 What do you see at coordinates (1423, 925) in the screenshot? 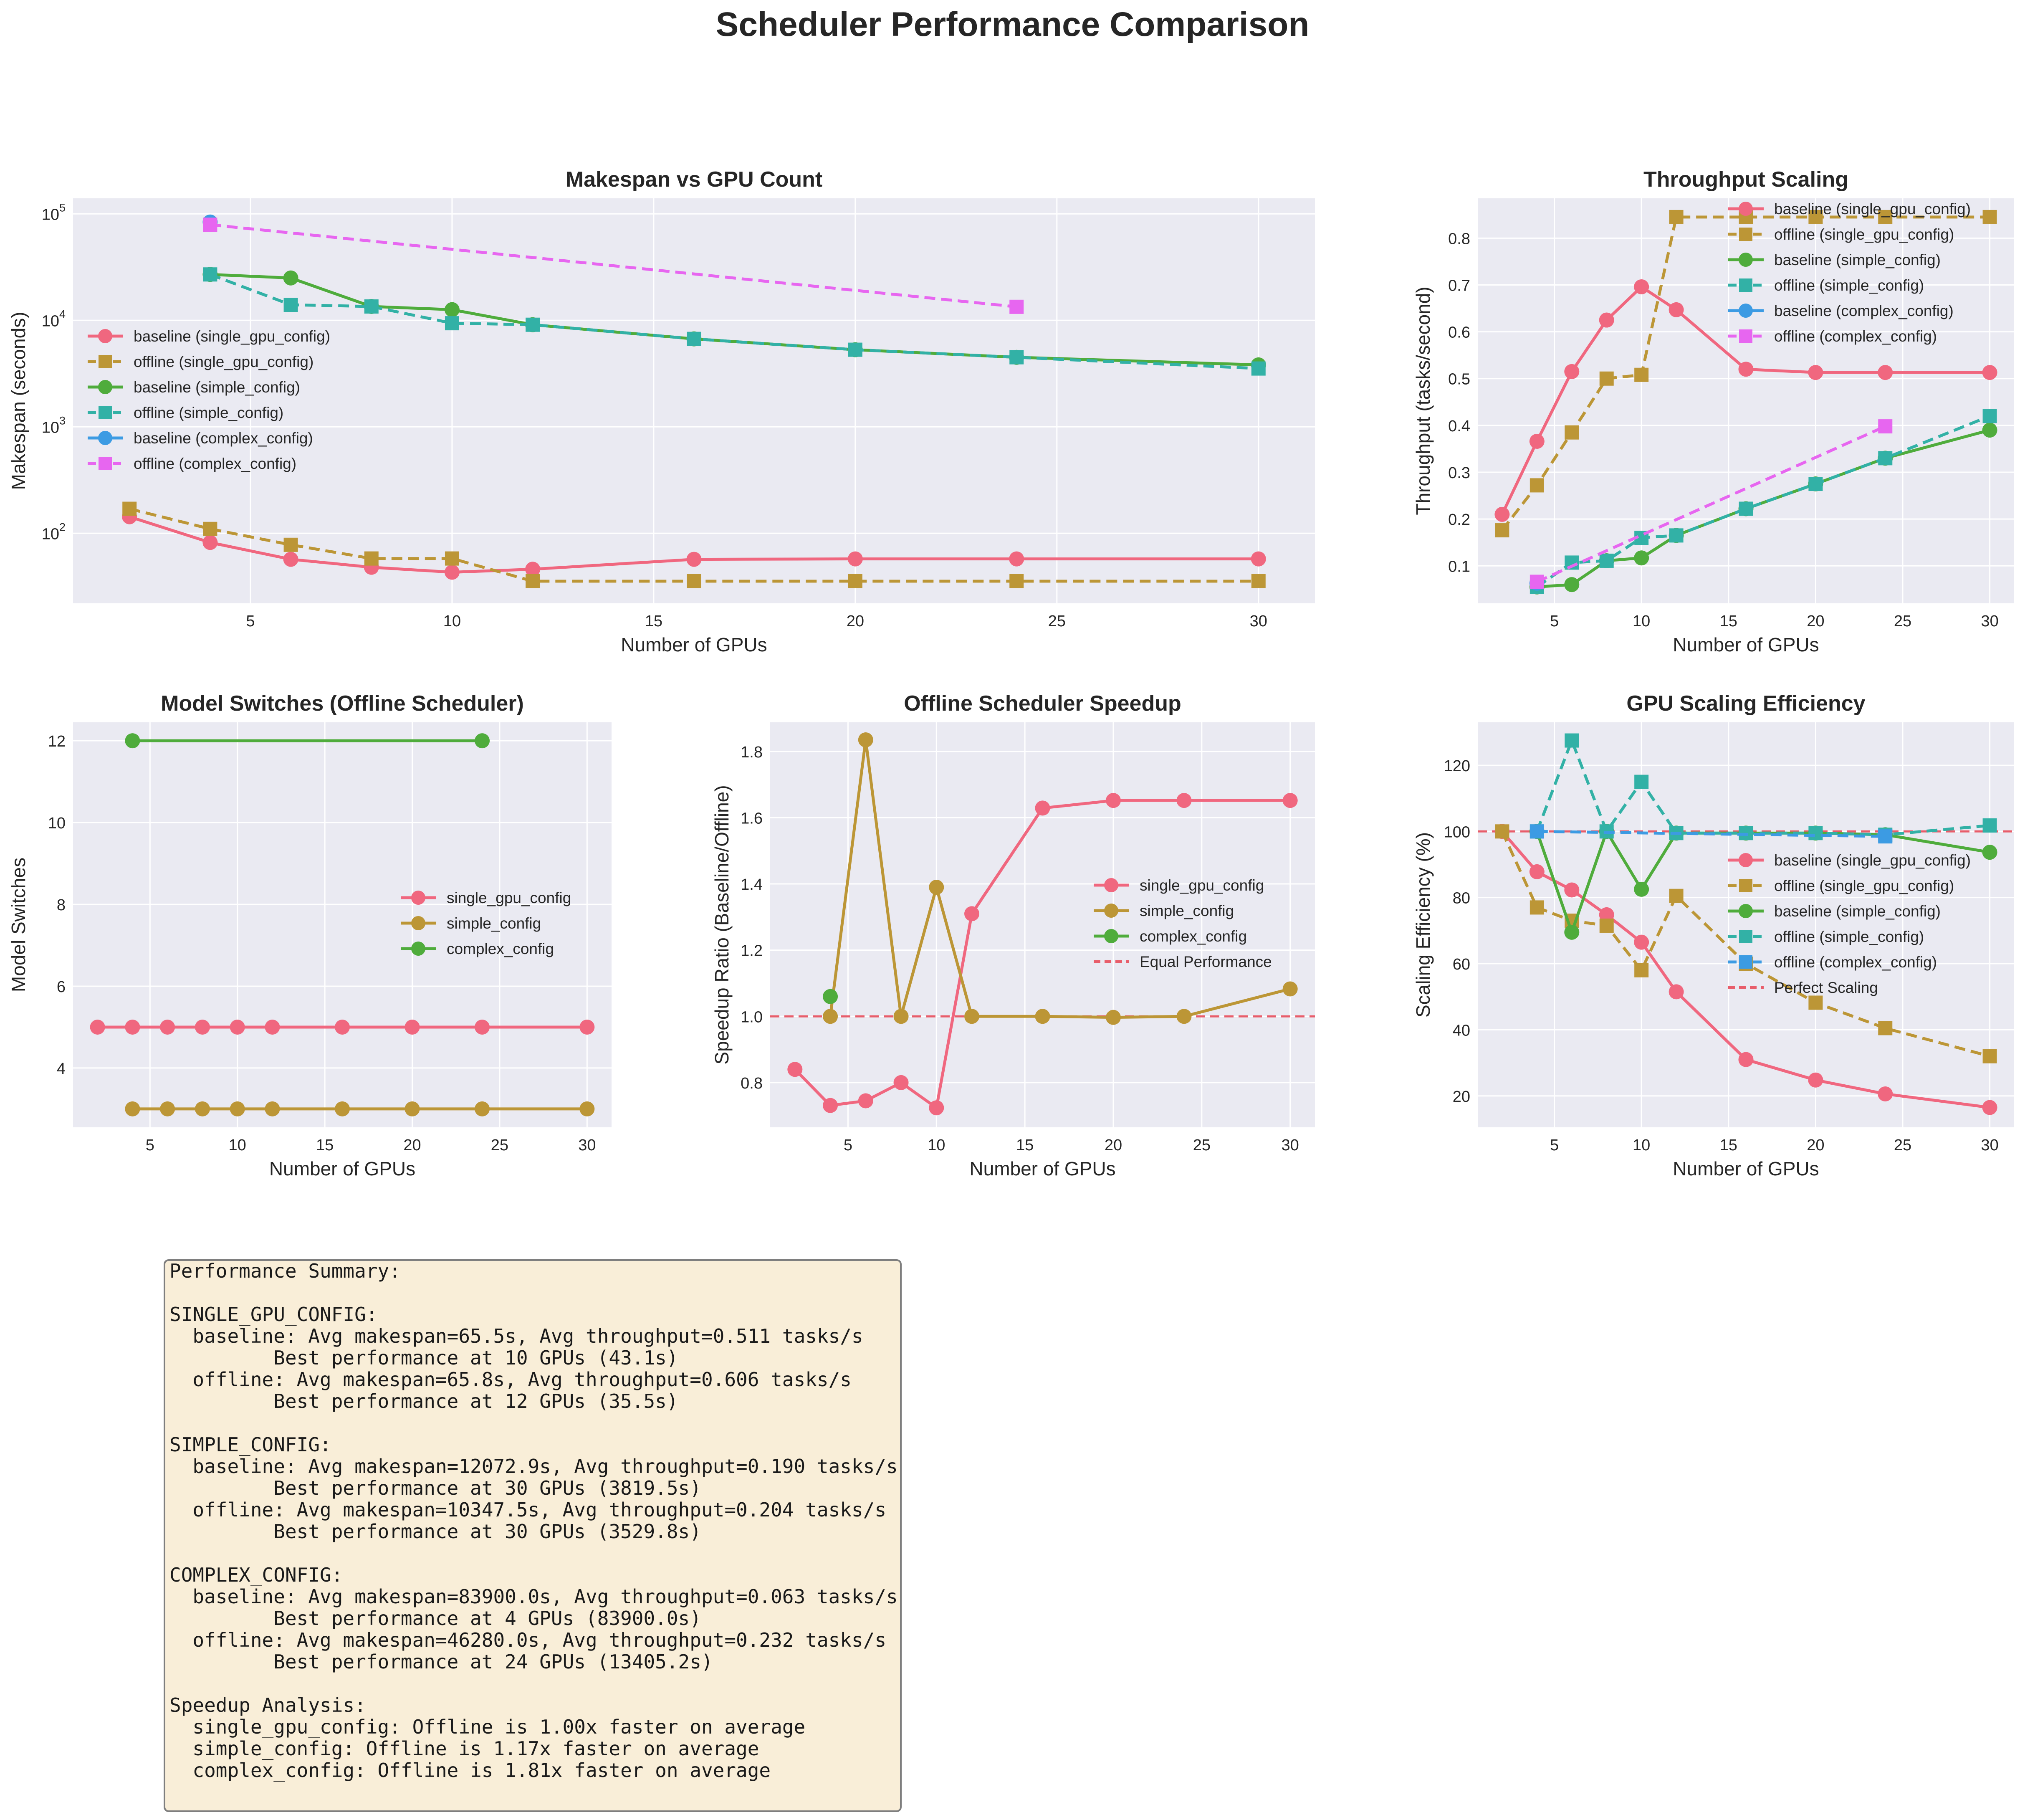
I see `y-axis-label: Scaling Efficiency (%)` at bounding box center [1423, 925].